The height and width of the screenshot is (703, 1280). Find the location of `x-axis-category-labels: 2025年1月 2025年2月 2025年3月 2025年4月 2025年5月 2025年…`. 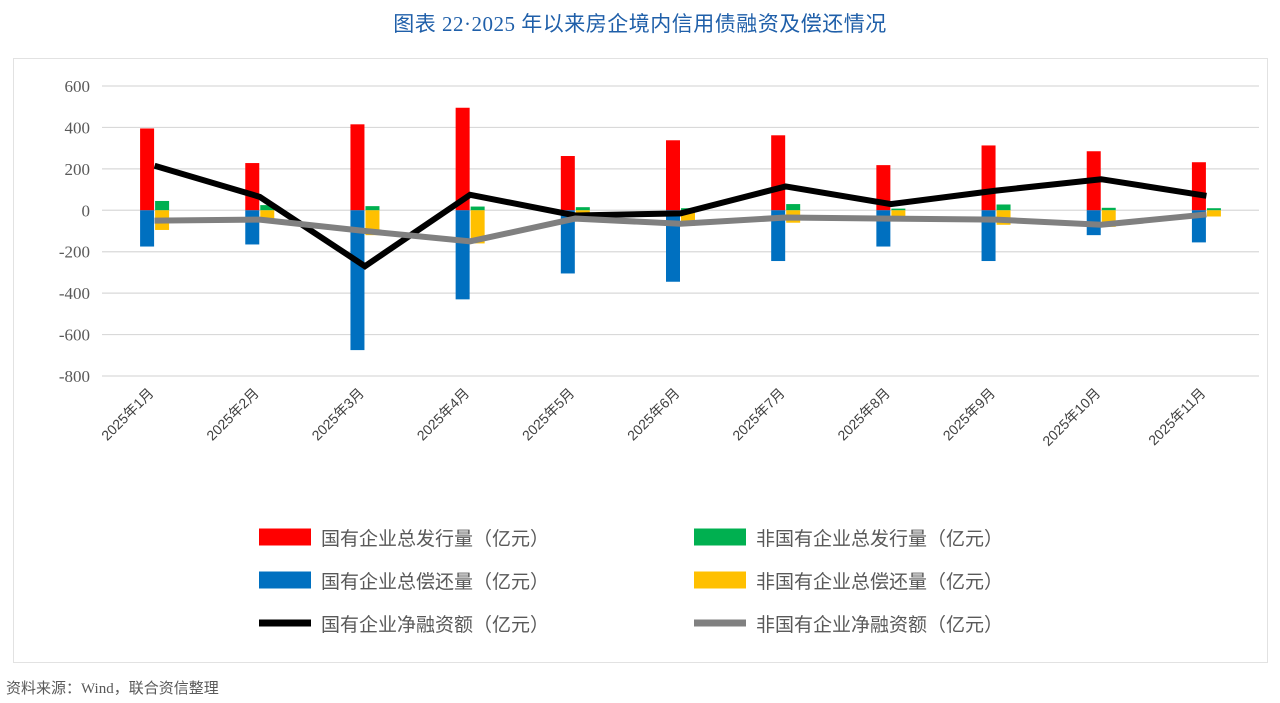

x-axis-category-labels: 2025年1月 2025年2月 2025年3月 2025年4月 2025年5月 2025年… is located at coordinates (653, 417).